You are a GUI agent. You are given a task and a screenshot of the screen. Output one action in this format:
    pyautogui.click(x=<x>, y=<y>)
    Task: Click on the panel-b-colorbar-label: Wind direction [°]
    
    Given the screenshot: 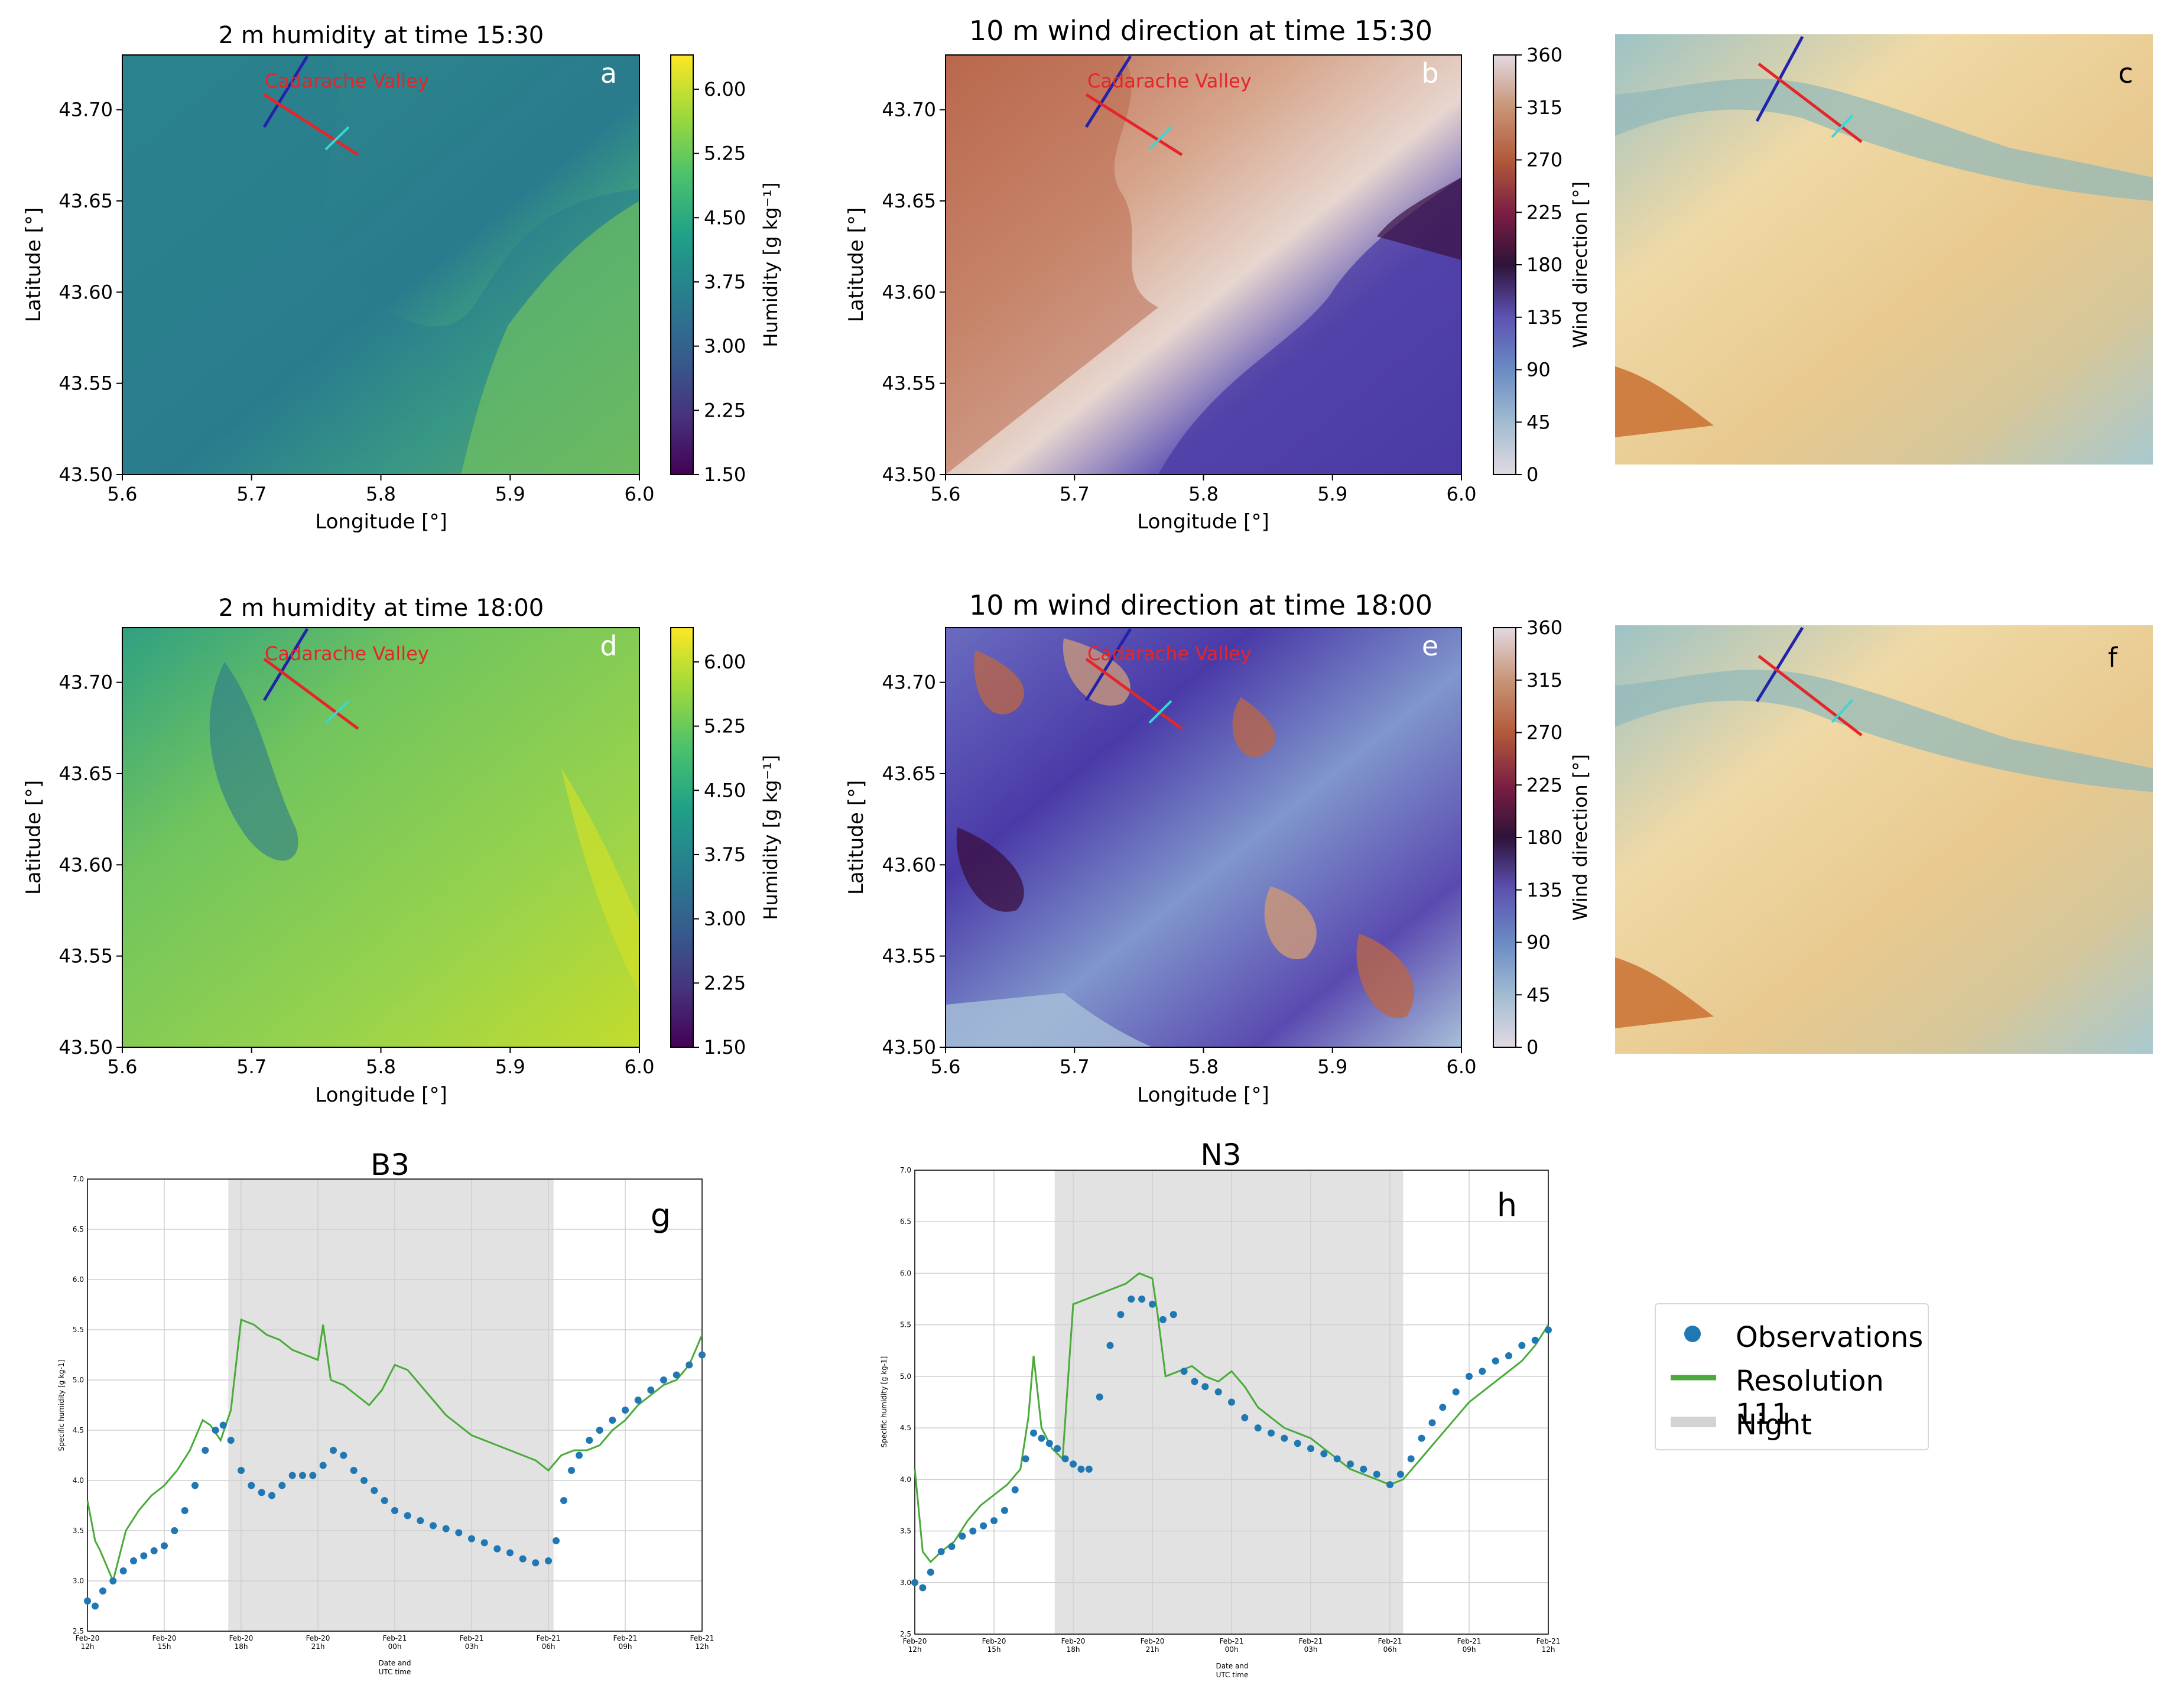 What is the action you would take?
    pyautogui.click(x=1580, y=264)
    